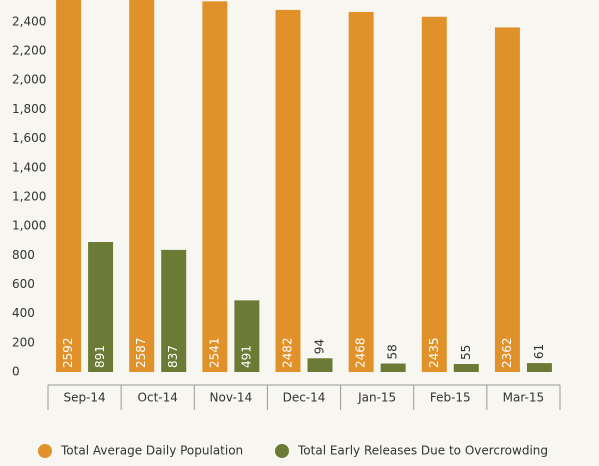 The width and height of the screenshot is (599, 466). I want to click on y-tick-label: 1,800, so click(29, 109).